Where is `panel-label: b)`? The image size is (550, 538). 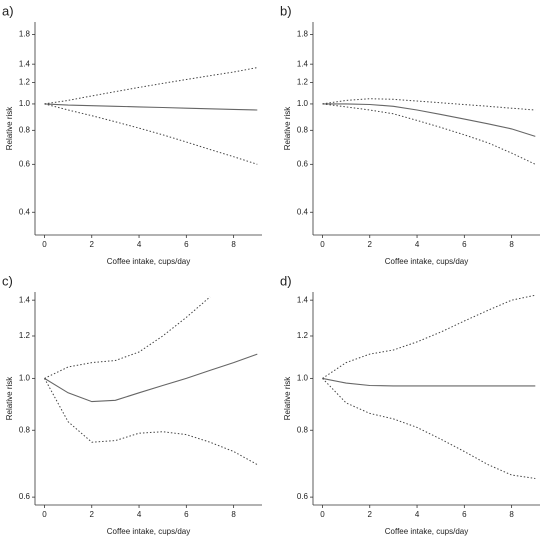
panel-label: b) is located at coordinates (286, 10).